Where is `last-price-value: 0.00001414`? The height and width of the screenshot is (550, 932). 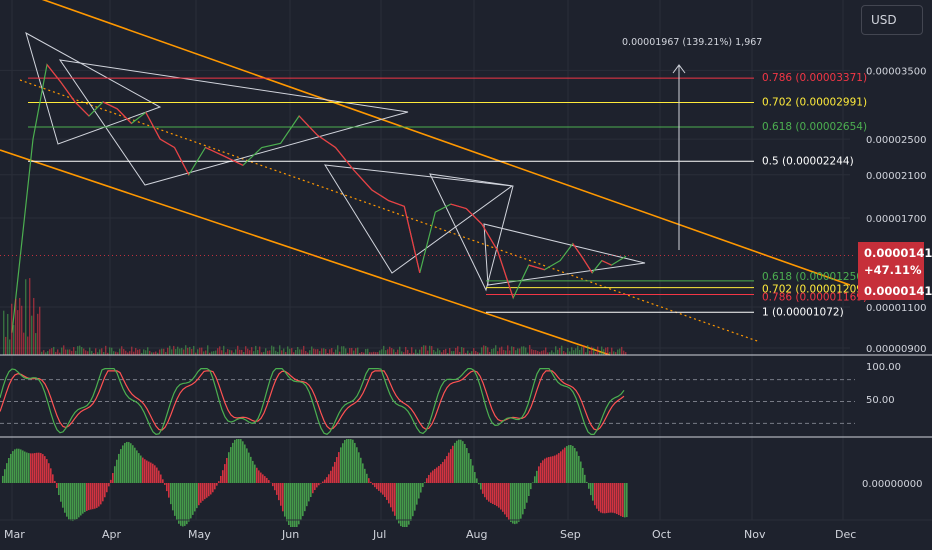
last-price-value: 0.00001414 is located at coordinates (898, 253).